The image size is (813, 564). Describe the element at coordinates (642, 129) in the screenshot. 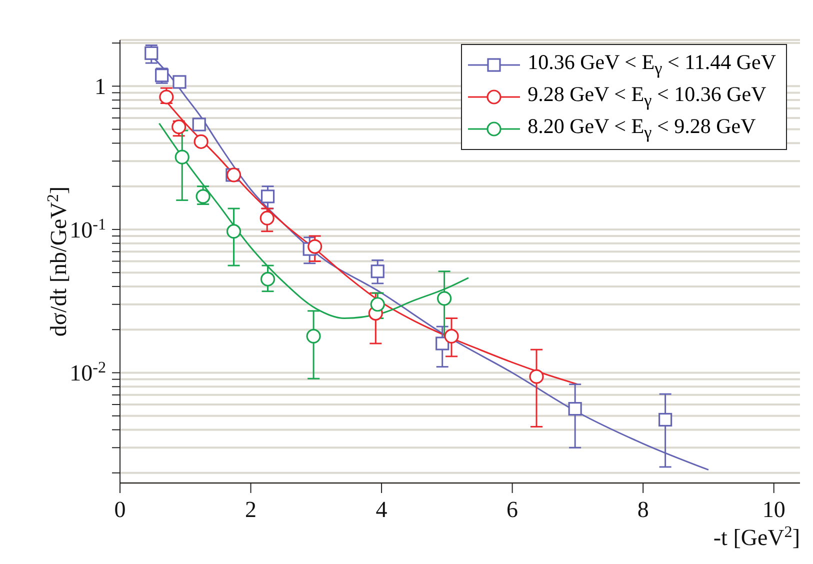

I see `legend-label: 8.20 GeV < E$_{γ}$ < 9.28 GeV` at that location.